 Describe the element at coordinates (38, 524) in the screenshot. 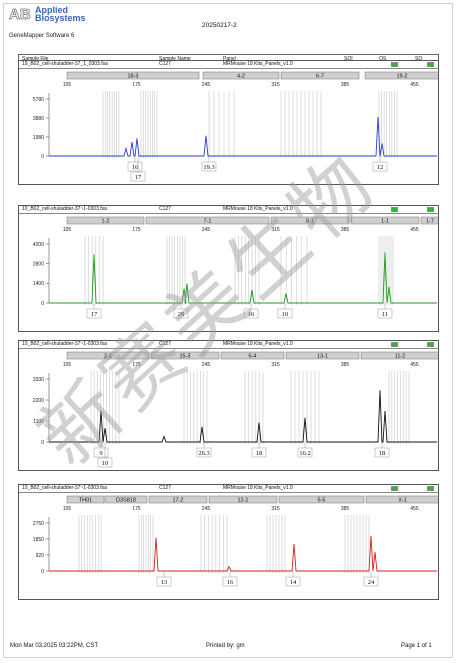

I see `y-tick-label: 2750` at that location.